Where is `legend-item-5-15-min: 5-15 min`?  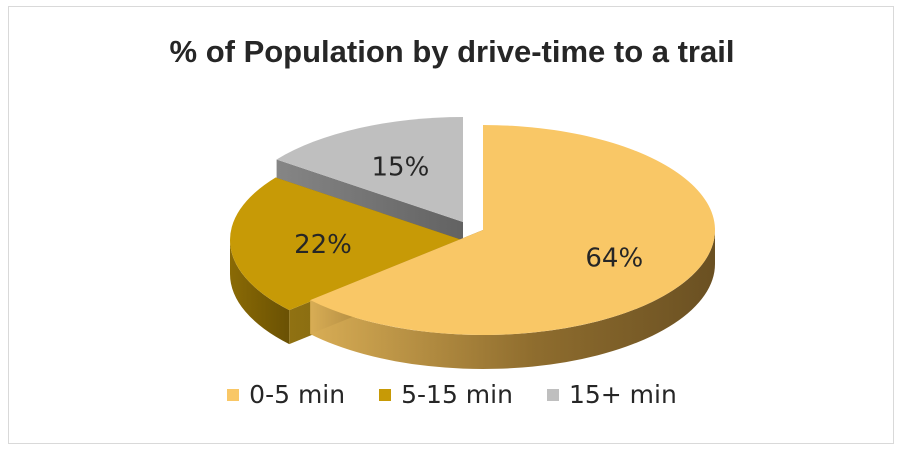 legend-item-5-15-min: 5-15 min is located at coordinates (446, 394).